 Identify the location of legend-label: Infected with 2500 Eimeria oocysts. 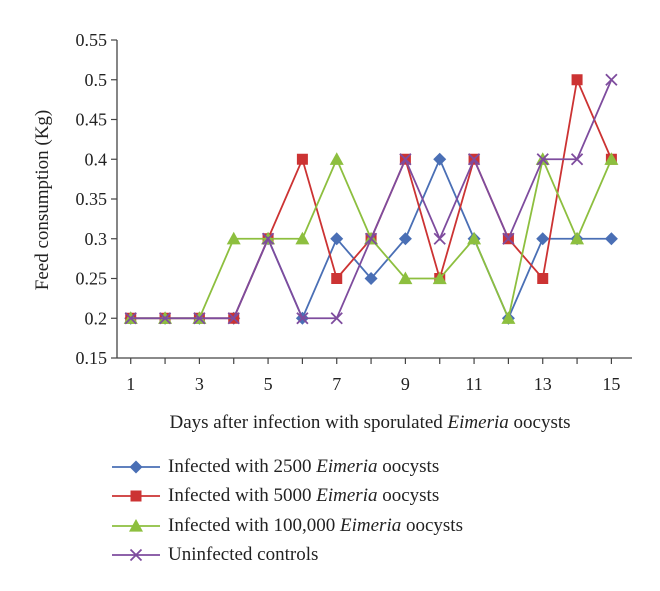
(304, 466).